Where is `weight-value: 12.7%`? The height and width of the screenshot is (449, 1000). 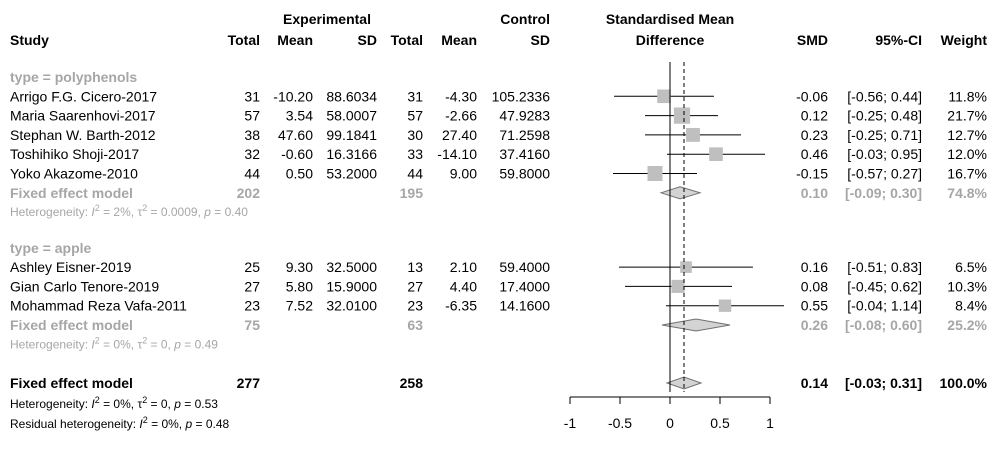
weight-value: 12.7% is located at coordinates (967, 135).